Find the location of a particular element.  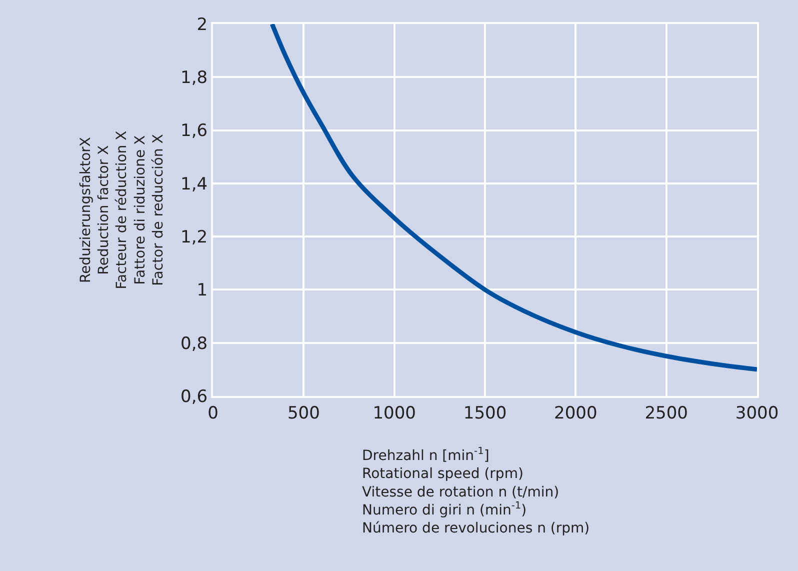

y-tick-label: 0,8 is located at coordinates (194, 344).